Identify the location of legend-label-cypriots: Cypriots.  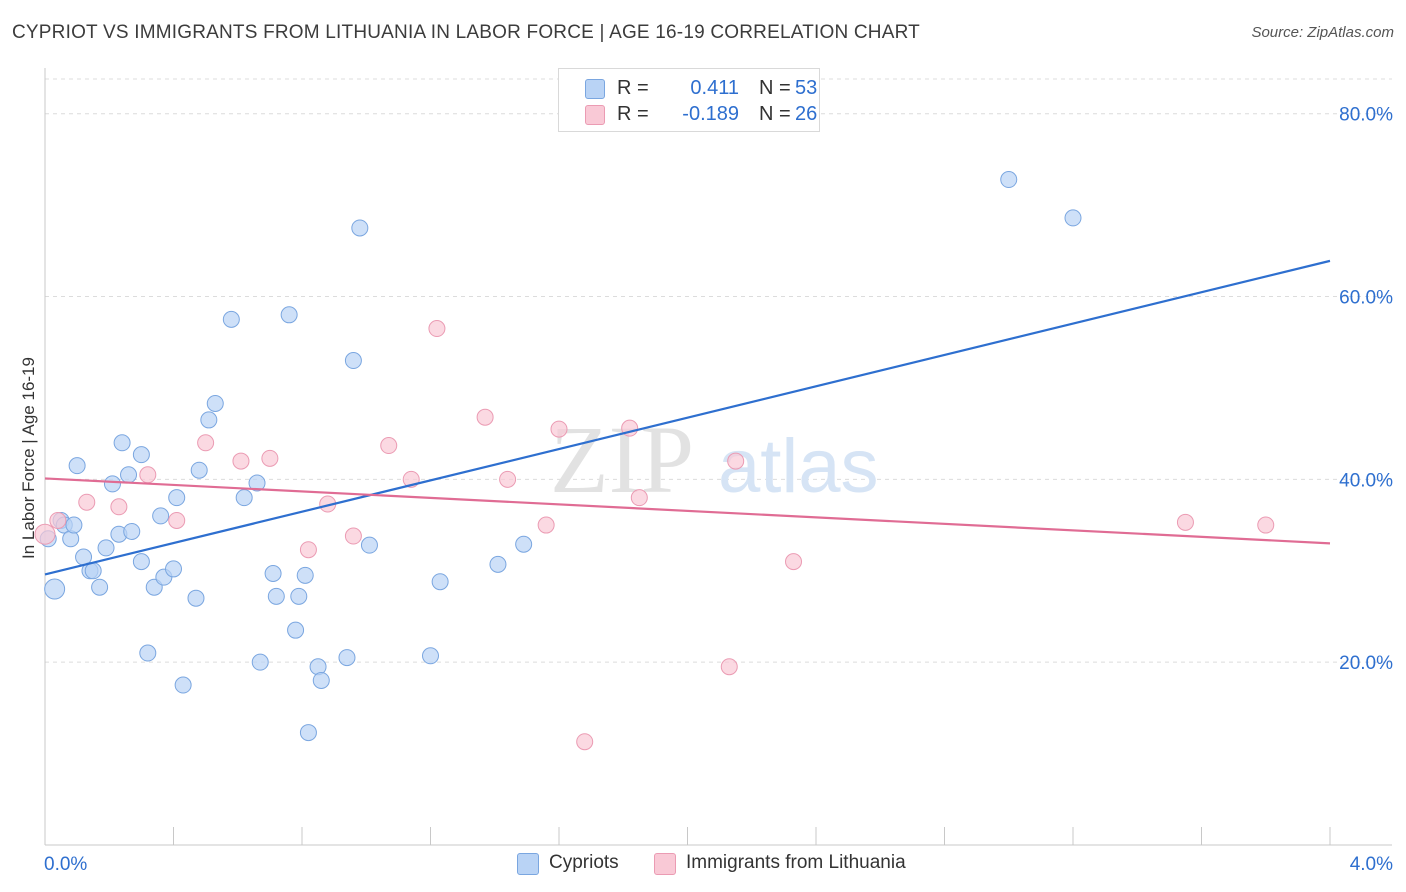
(584, 862).